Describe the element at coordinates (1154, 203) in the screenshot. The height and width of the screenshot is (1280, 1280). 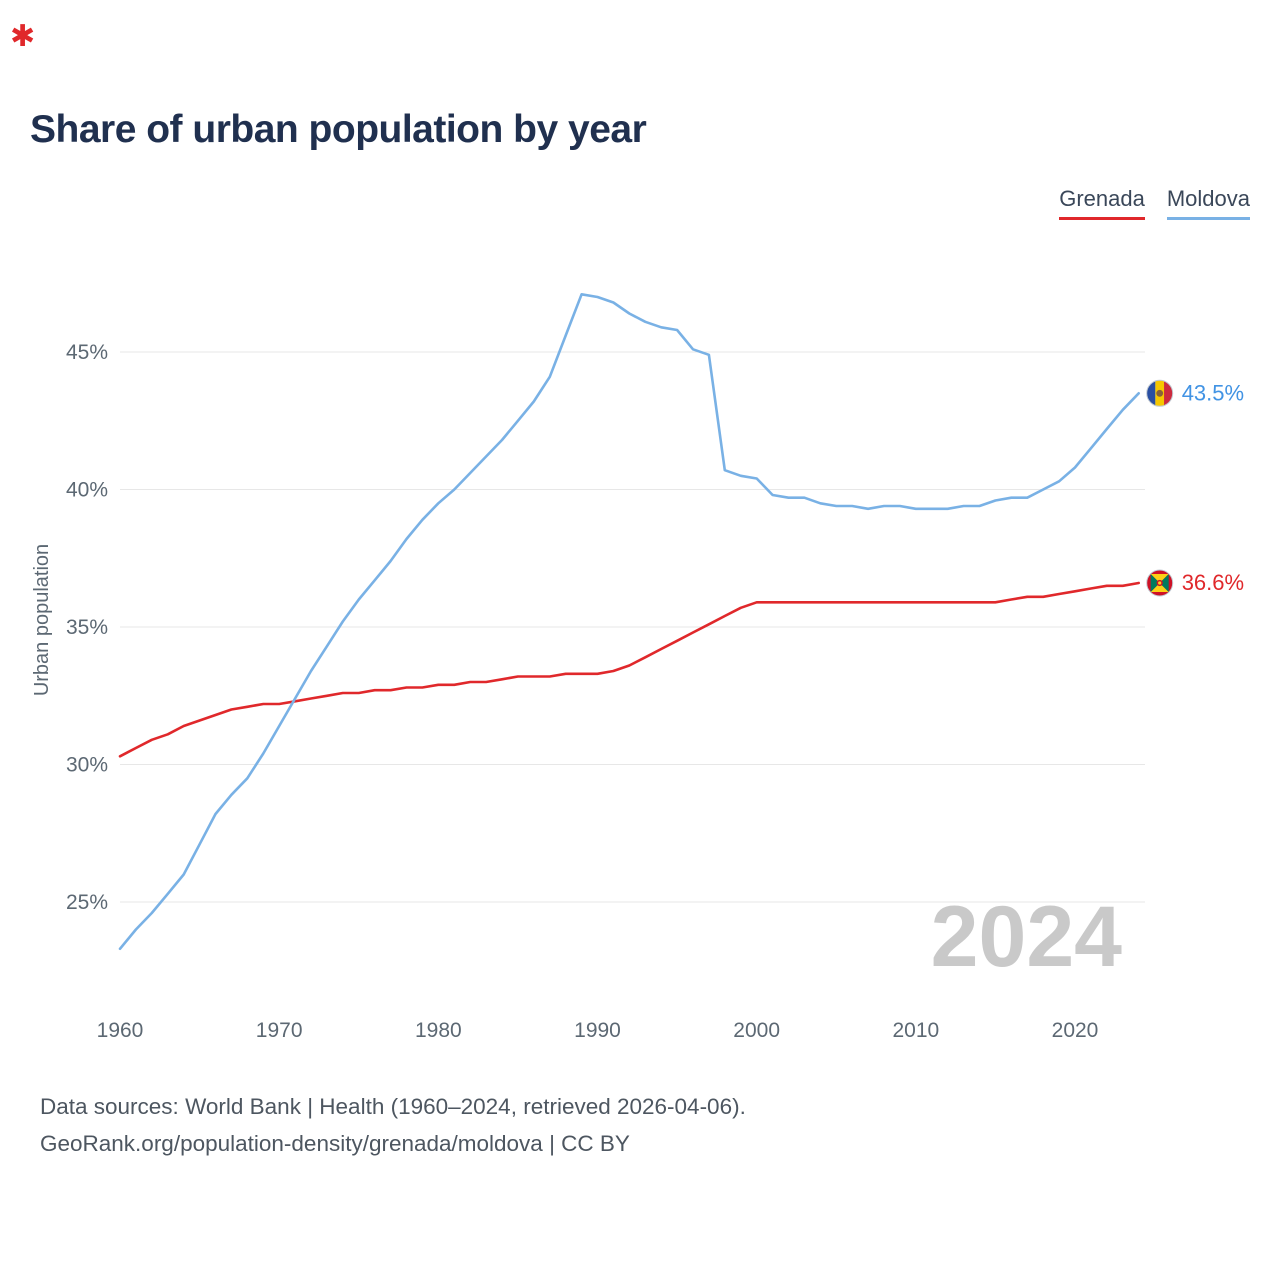
I see `legend: Grenada Moldova` at that location.